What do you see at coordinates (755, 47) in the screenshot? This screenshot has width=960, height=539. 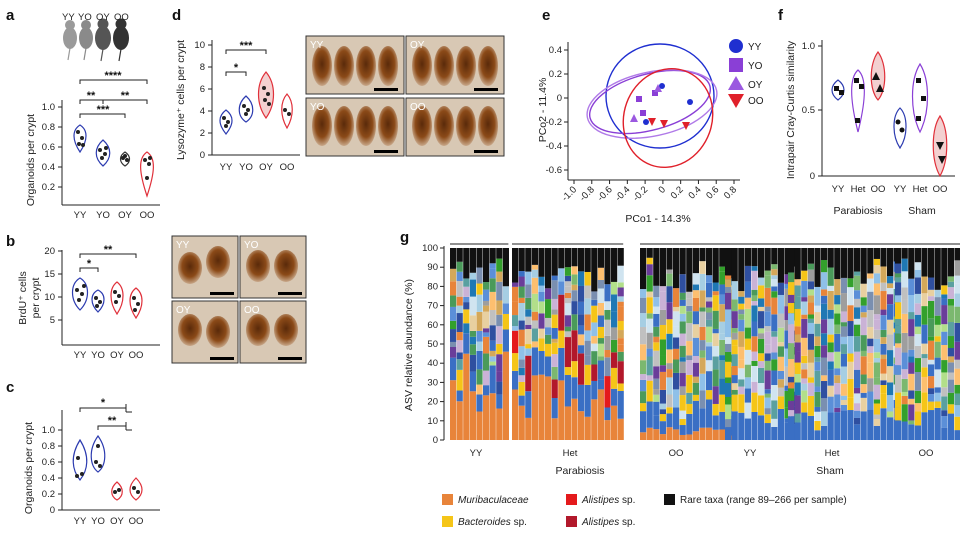 I see `legend-yy-label: YY` at bounding box center [755, 47].